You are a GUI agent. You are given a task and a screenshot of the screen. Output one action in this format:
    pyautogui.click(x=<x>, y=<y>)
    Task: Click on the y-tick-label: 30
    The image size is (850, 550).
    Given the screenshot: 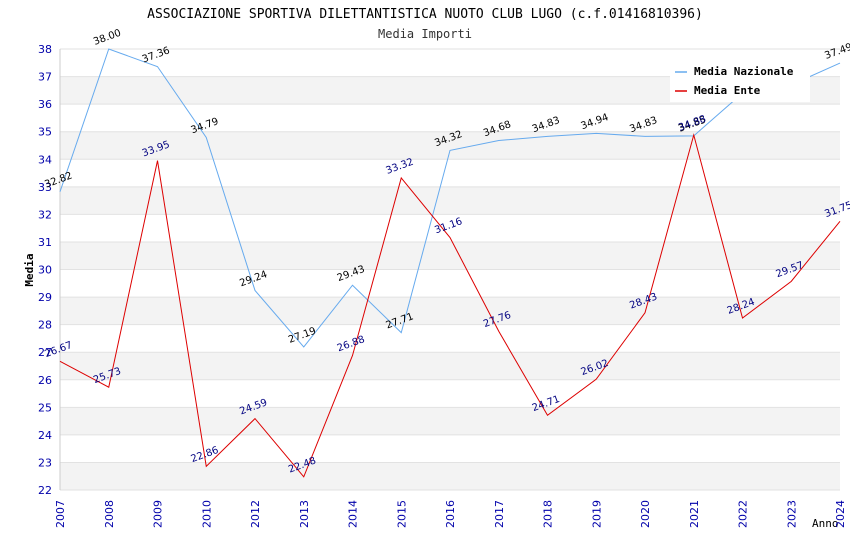 What is the action you would take?
    pyautogui.click(x=45, y=270)
    